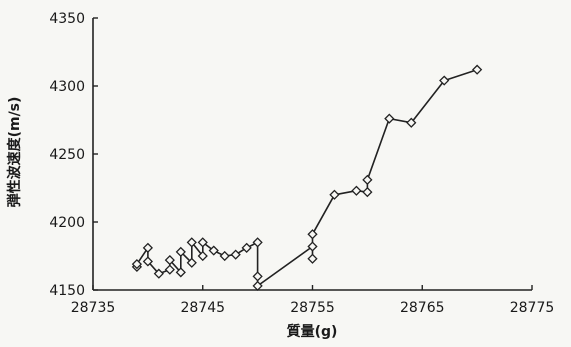 Image resolution: width=571 pixels, height=347 pixels. Describe the element at coordinates (67, 155) in the screenshot. I see `y-tick-label: 4250` at that location.